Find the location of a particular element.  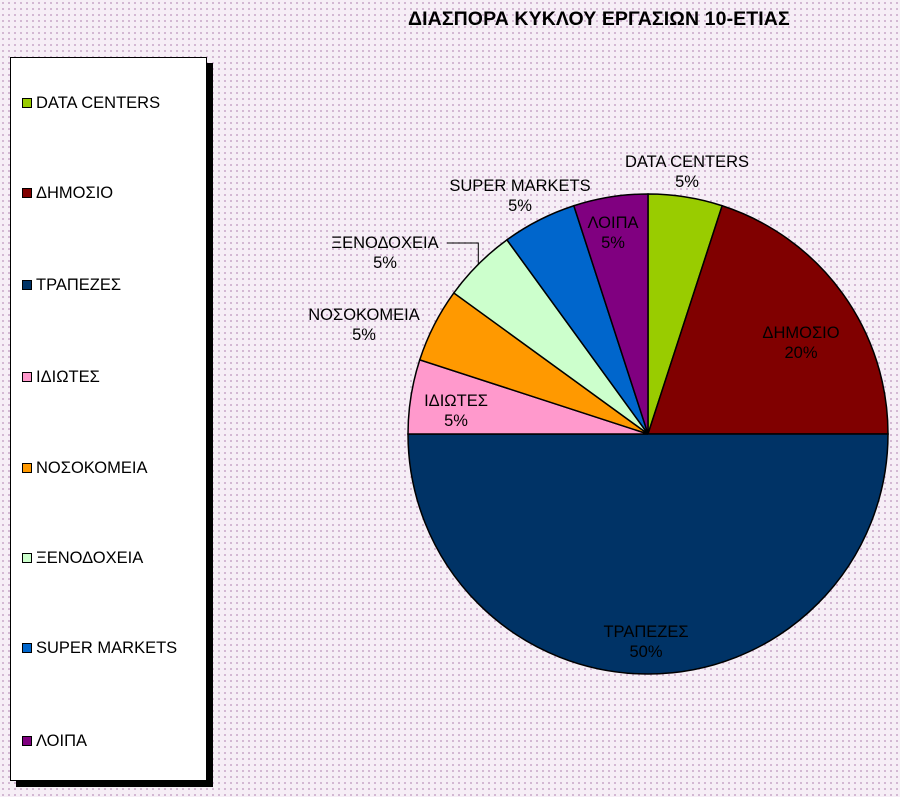

legend-item: SUPER MARKETS is located at coordinates (99, 648).